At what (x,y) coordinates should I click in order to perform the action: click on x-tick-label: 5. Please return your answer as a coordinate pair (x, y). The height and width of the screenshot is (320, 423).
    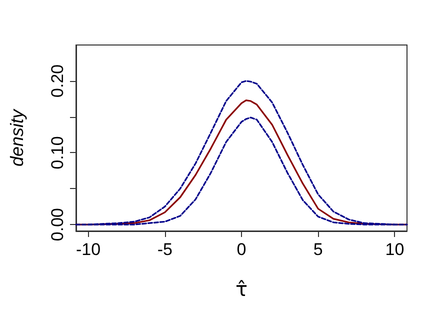
    Looking at the image, I should click on (318, 249).